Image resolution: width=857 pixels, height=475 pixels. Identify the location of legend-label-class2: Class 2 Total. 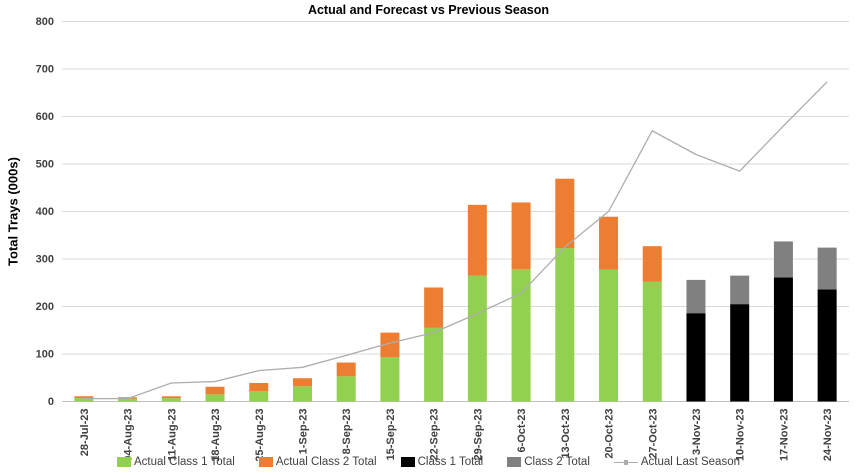
(557, 462).